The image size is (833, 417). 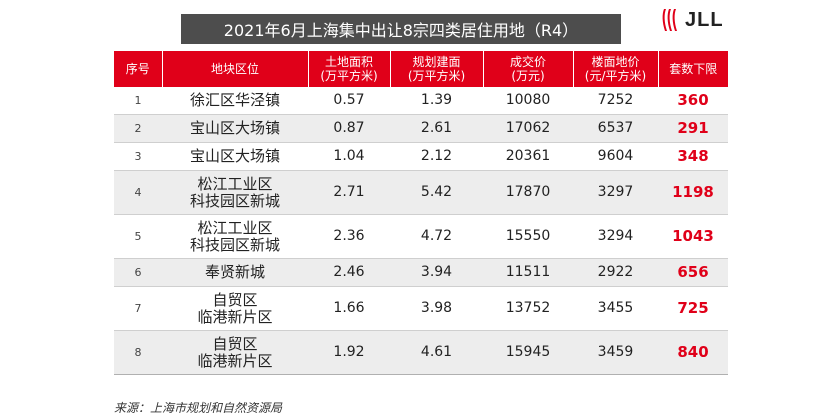 I want to click on cell-land-area: 2.36, so click(x=349, y=236).